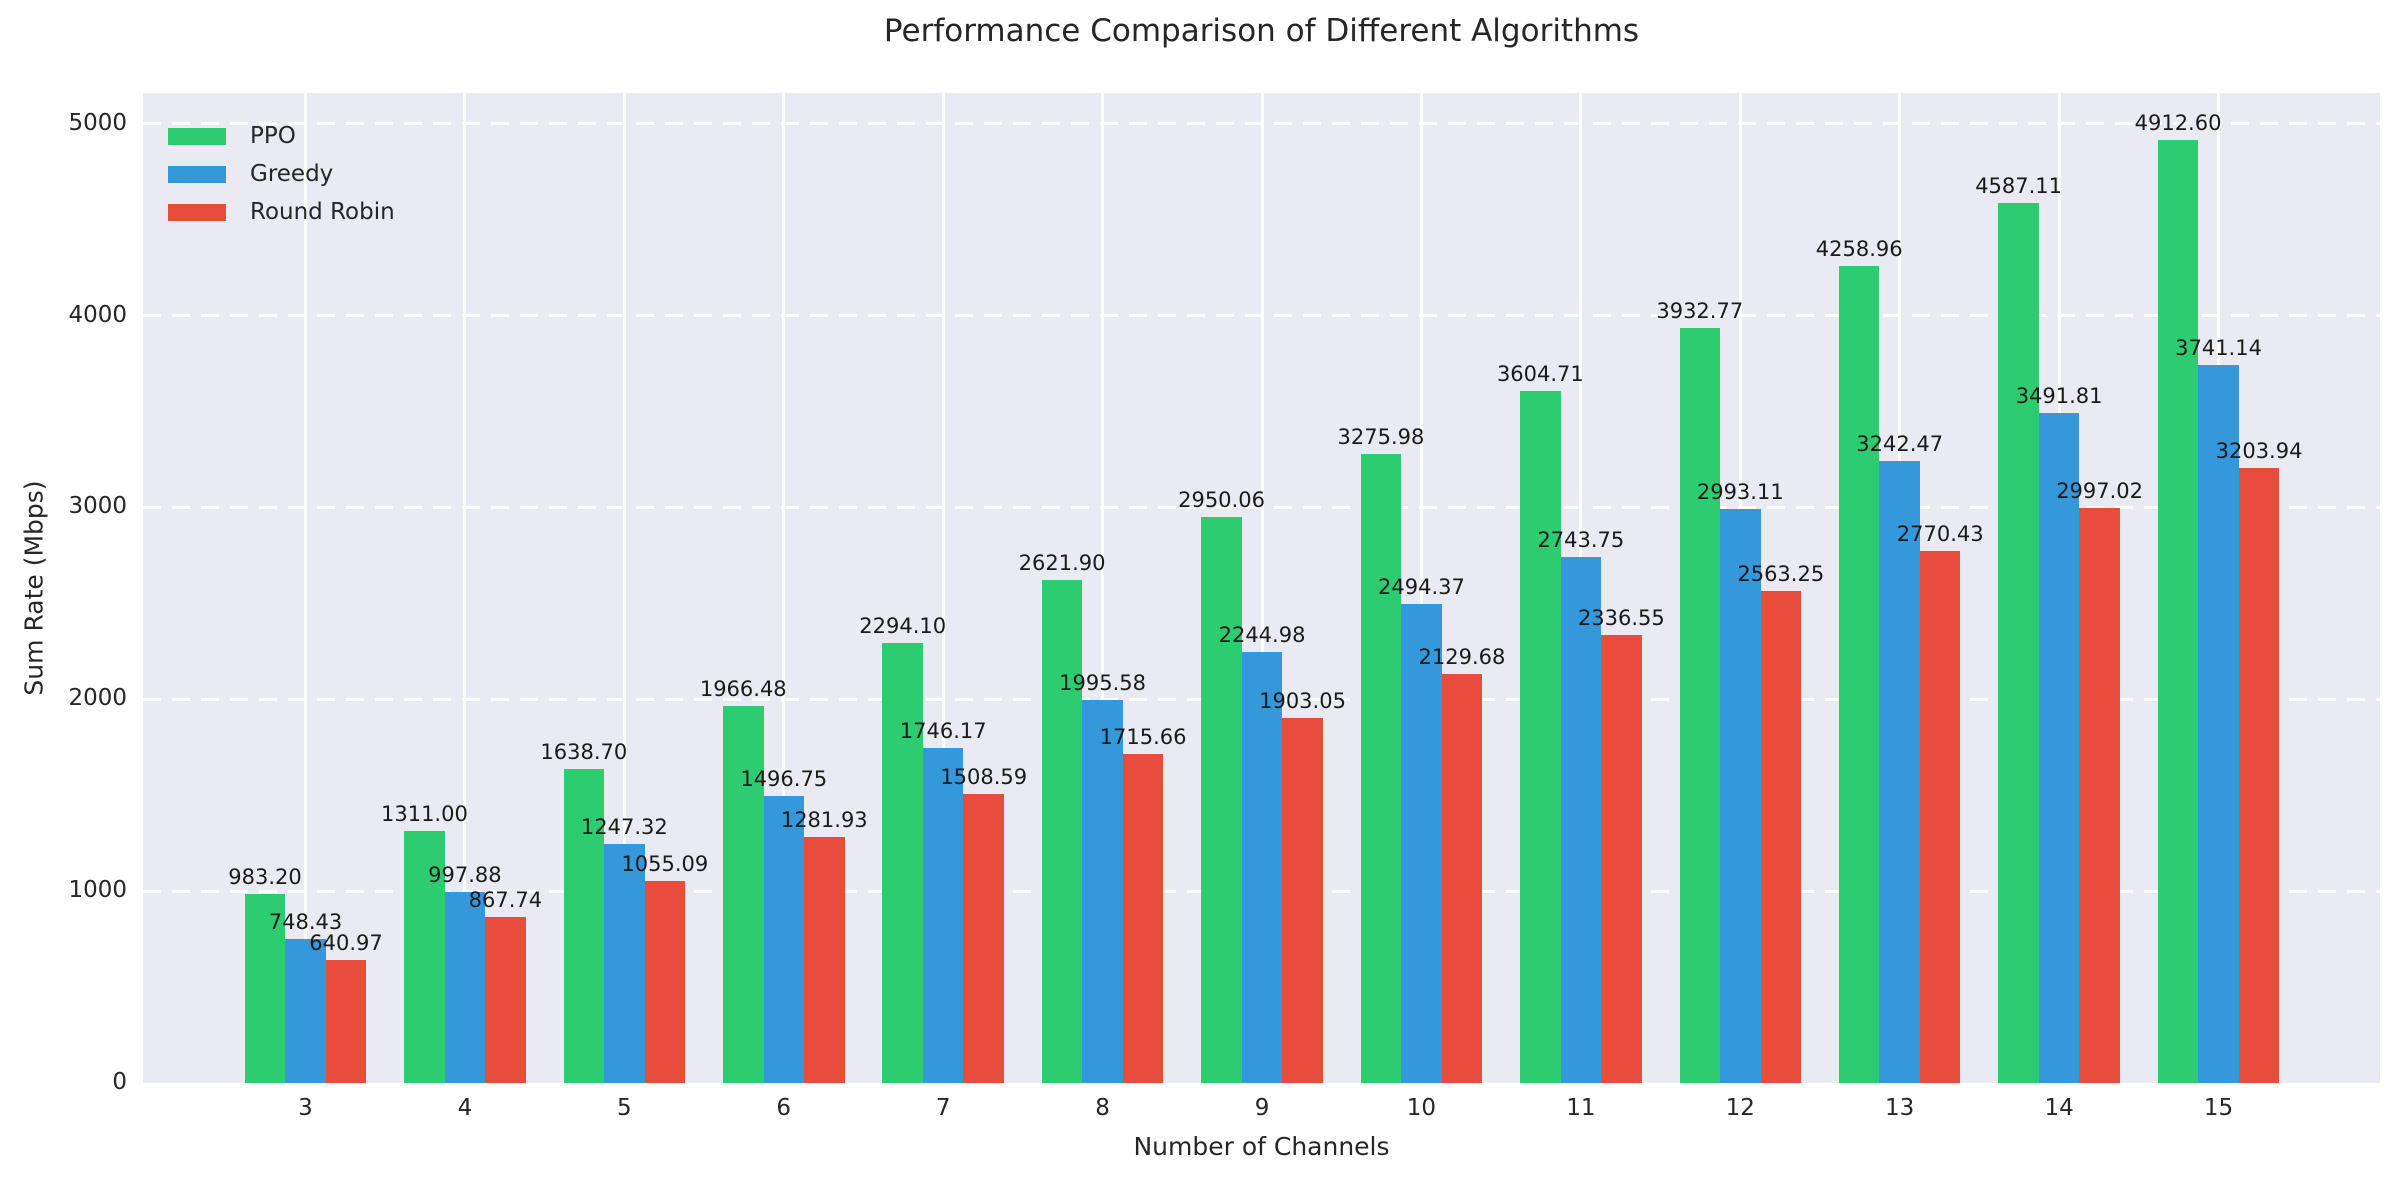 The height and width of the screenshot is (1182, 2395). Describe the element at coordinates (34, 588) in the screenshot. I see `y-axis-label: Sum Rate (Mbps)` at that location.